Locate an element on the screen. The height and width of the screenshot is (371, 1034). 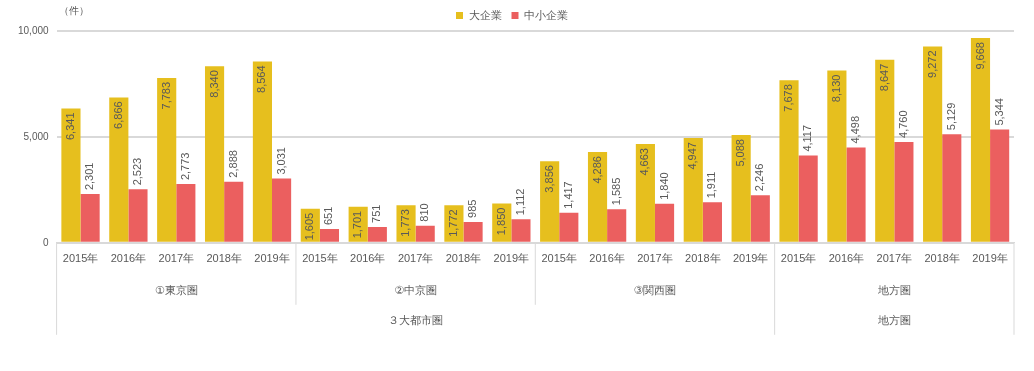
data-label: 3,856 is located at coordinates (548, 179).